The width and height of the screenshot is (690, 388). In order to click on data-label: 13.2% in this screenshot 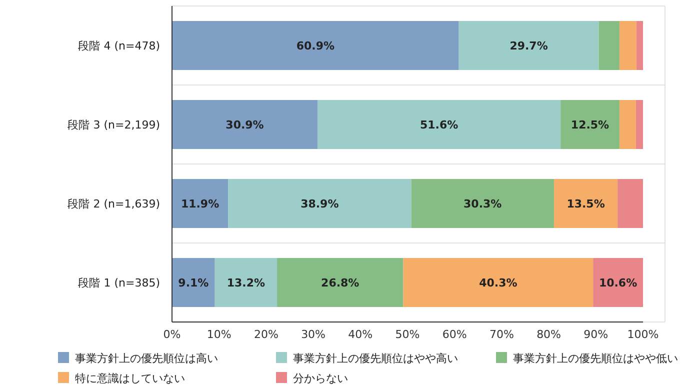, I will do `click(246, 283)`.